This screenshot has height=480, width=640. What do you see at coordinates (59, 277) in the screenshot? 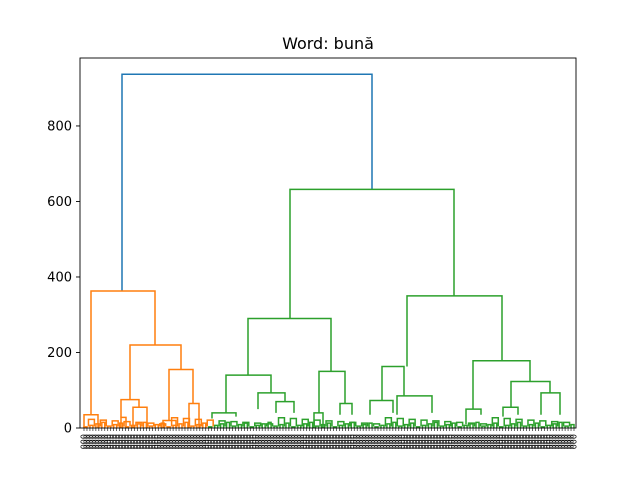
I see `y-tick-label: 400` at bounding box center [59, 277].